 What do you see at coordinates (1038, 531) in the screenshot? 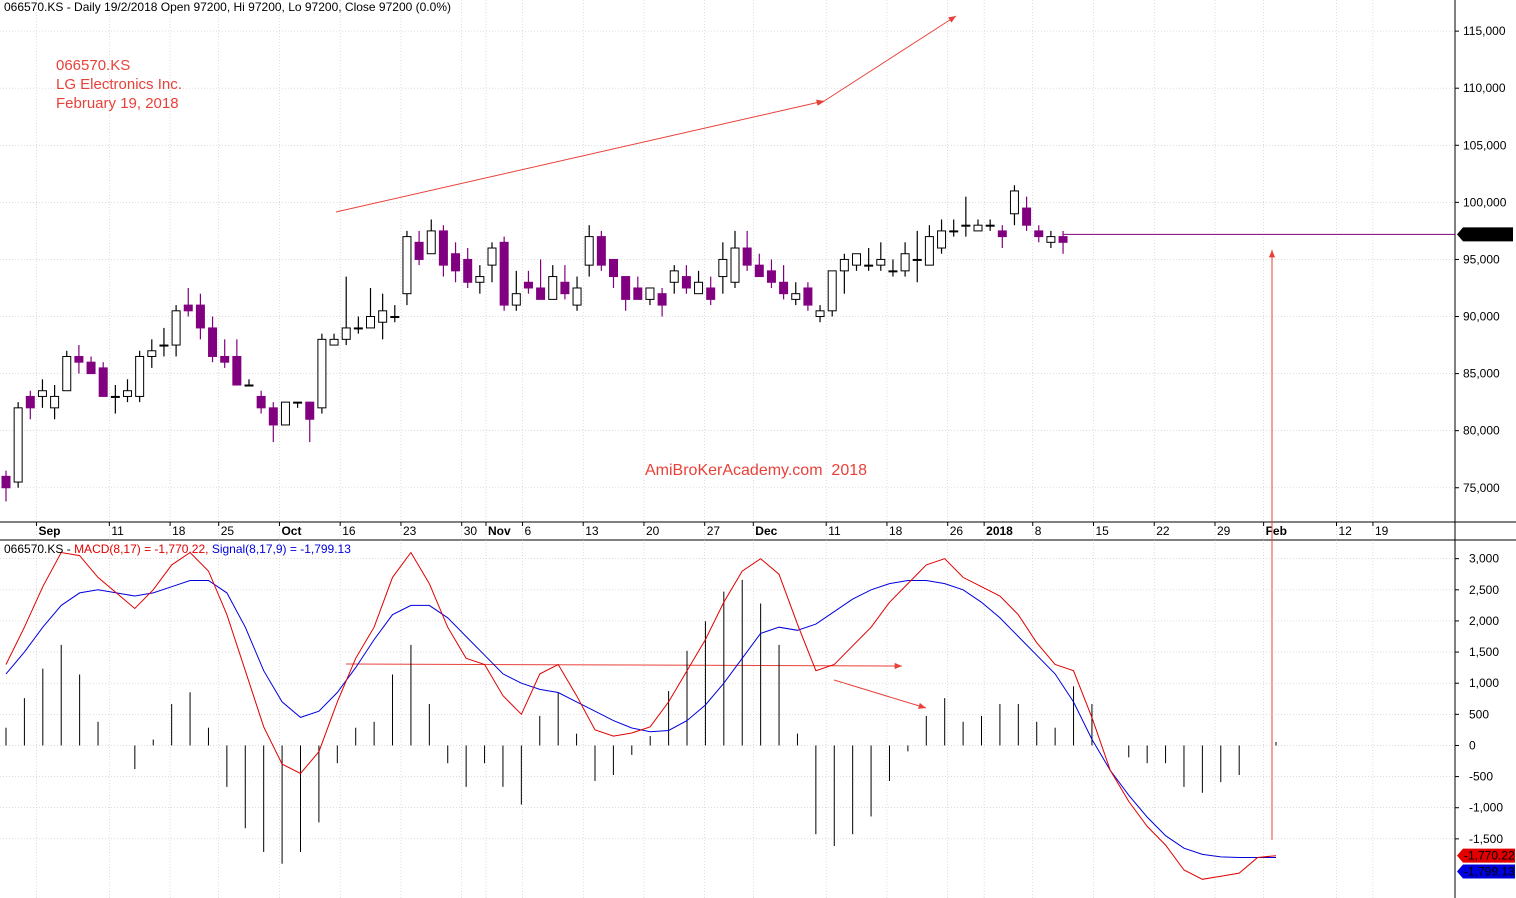
I see `date-tick-label: 8` at bounding box center [1038, 531].